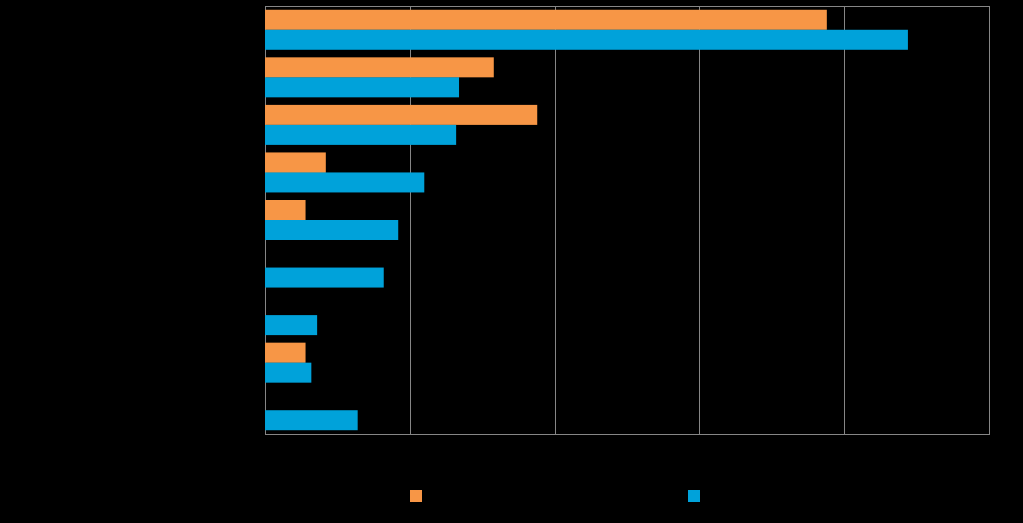 This screenshot has height=523, width=1023. What do you see at coordinates (989, 449) in the screenshot?
I see `x-tick-label-5: 25` at bounding box center [989, 449].